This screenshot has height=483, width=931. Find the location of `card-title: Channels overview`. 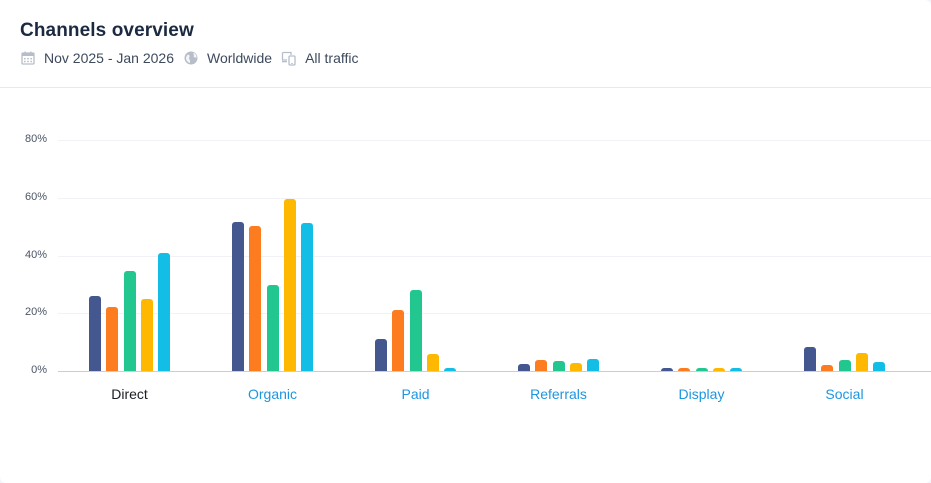

card-title: Channels overview is located at coordinates (107, 30).